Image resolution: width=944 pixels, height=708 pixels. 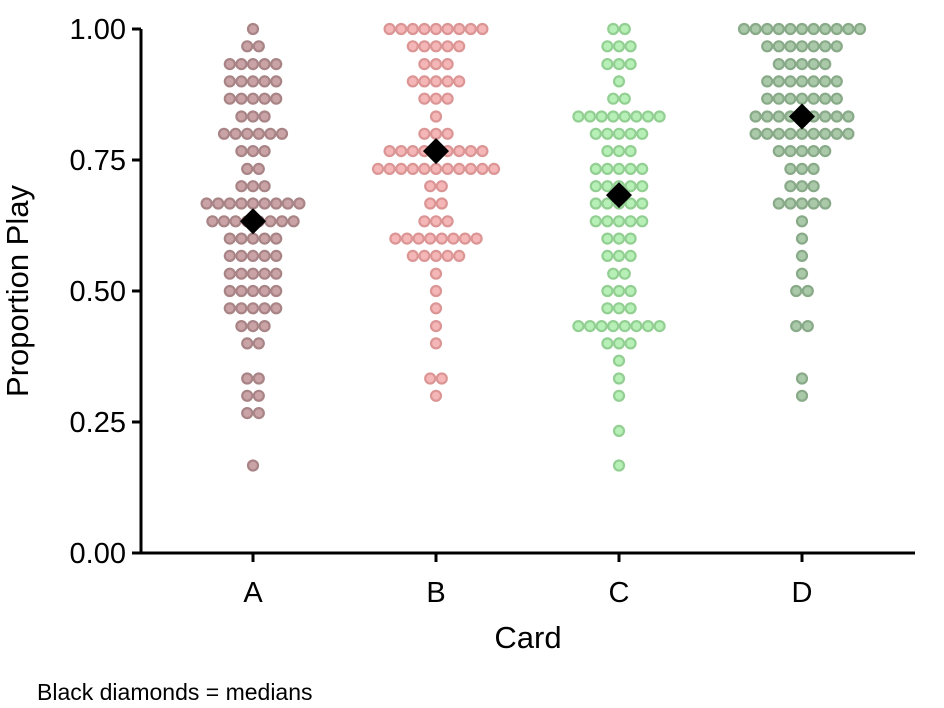 What do you see at coordinates (253, 221) in the screenshot?
I see `median-diamond-a` at bounding box center [253, 221].